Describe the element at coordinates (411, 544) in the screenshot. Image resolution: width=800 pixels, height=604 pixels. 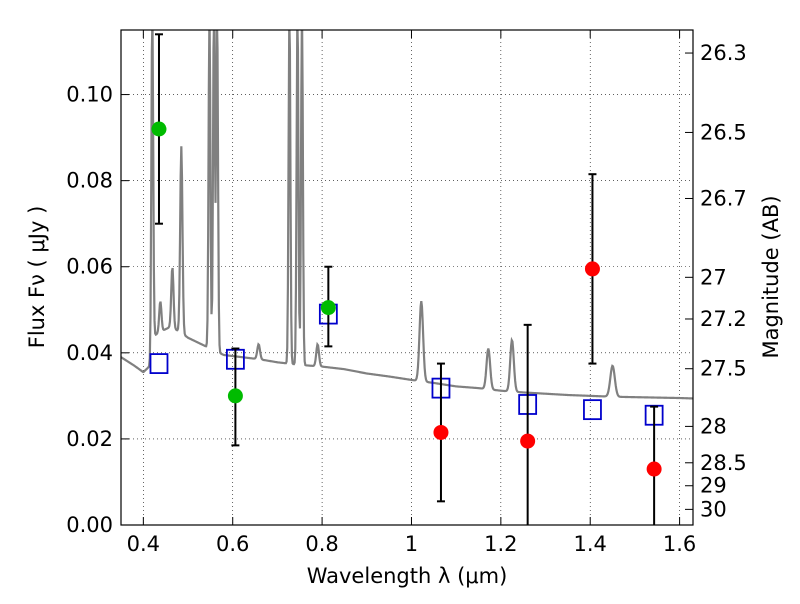
I see `x-tick-label: 1` at that location.